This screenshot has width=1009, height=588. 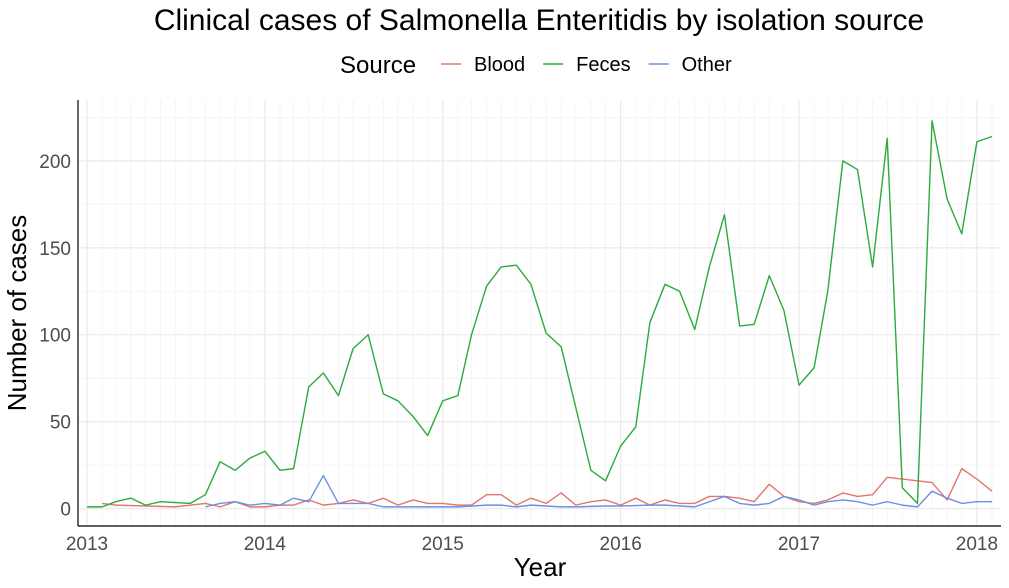 I want to click on legend-title: Source, so click(x=378, y=65).